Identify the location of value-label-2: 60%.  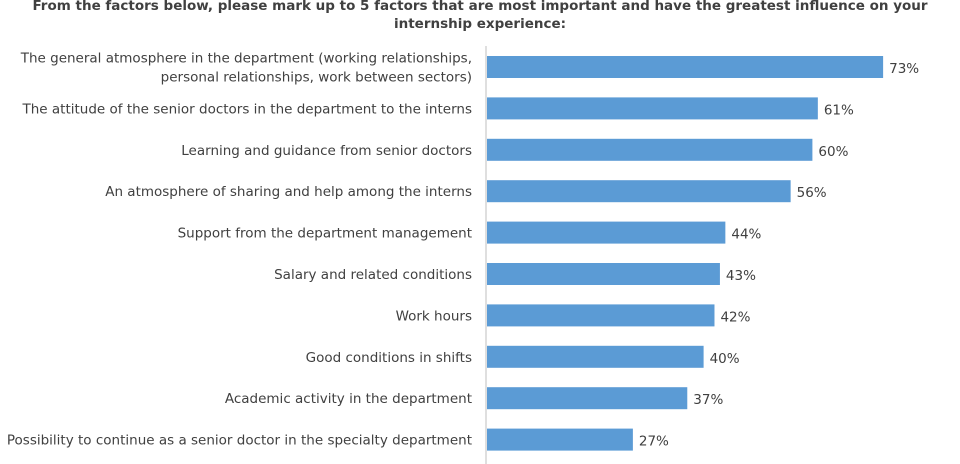
(833, 152).